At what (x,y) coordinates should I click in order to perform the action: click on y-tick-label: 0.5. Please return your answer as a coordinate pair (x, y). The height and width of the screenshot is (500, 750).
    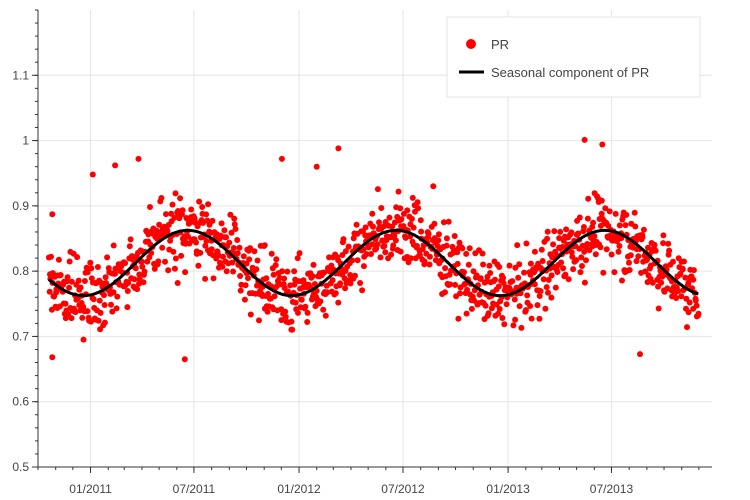
    Looking at the image, I should click on (20, 467).